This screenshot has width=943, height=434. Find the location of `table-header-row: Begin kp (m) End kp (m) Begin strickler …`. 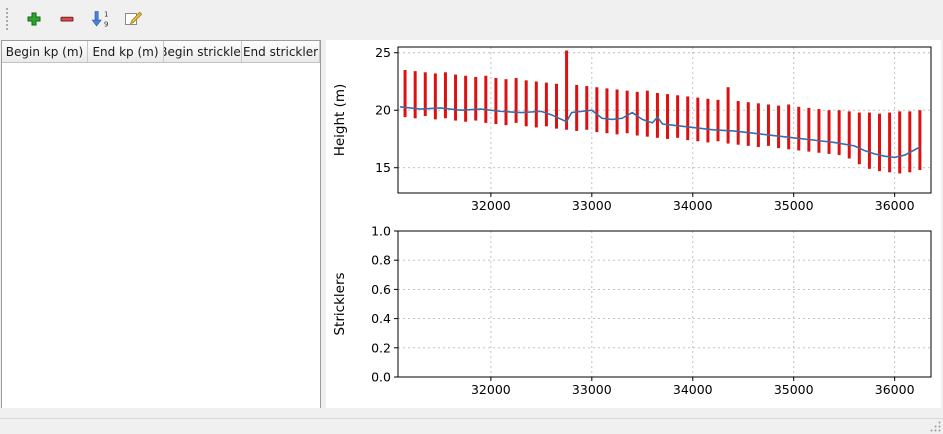

table-header-row: Begin kp (m) End kp (m) Begin strickler … is located at coordinates (161, 52).